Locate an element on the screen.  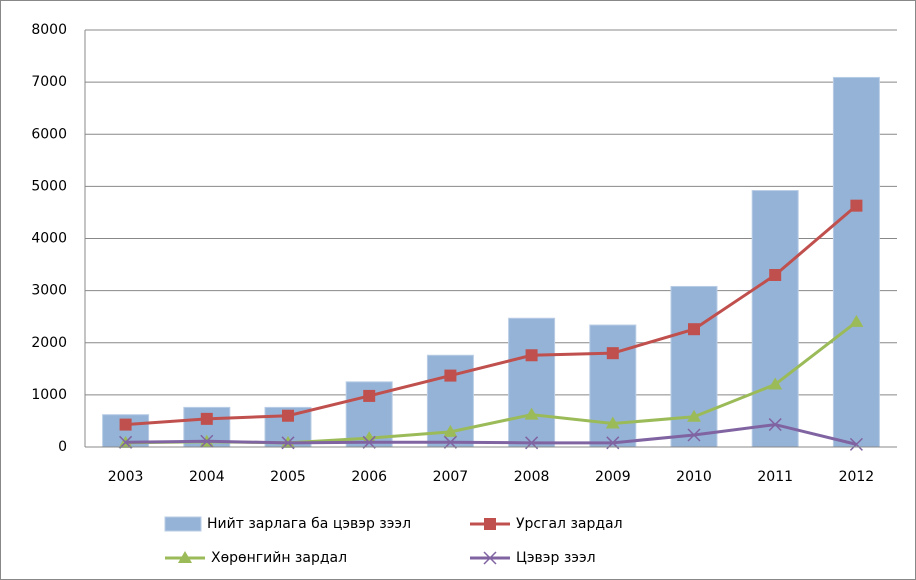
legend-swatch is located at coordinates (183, 524).